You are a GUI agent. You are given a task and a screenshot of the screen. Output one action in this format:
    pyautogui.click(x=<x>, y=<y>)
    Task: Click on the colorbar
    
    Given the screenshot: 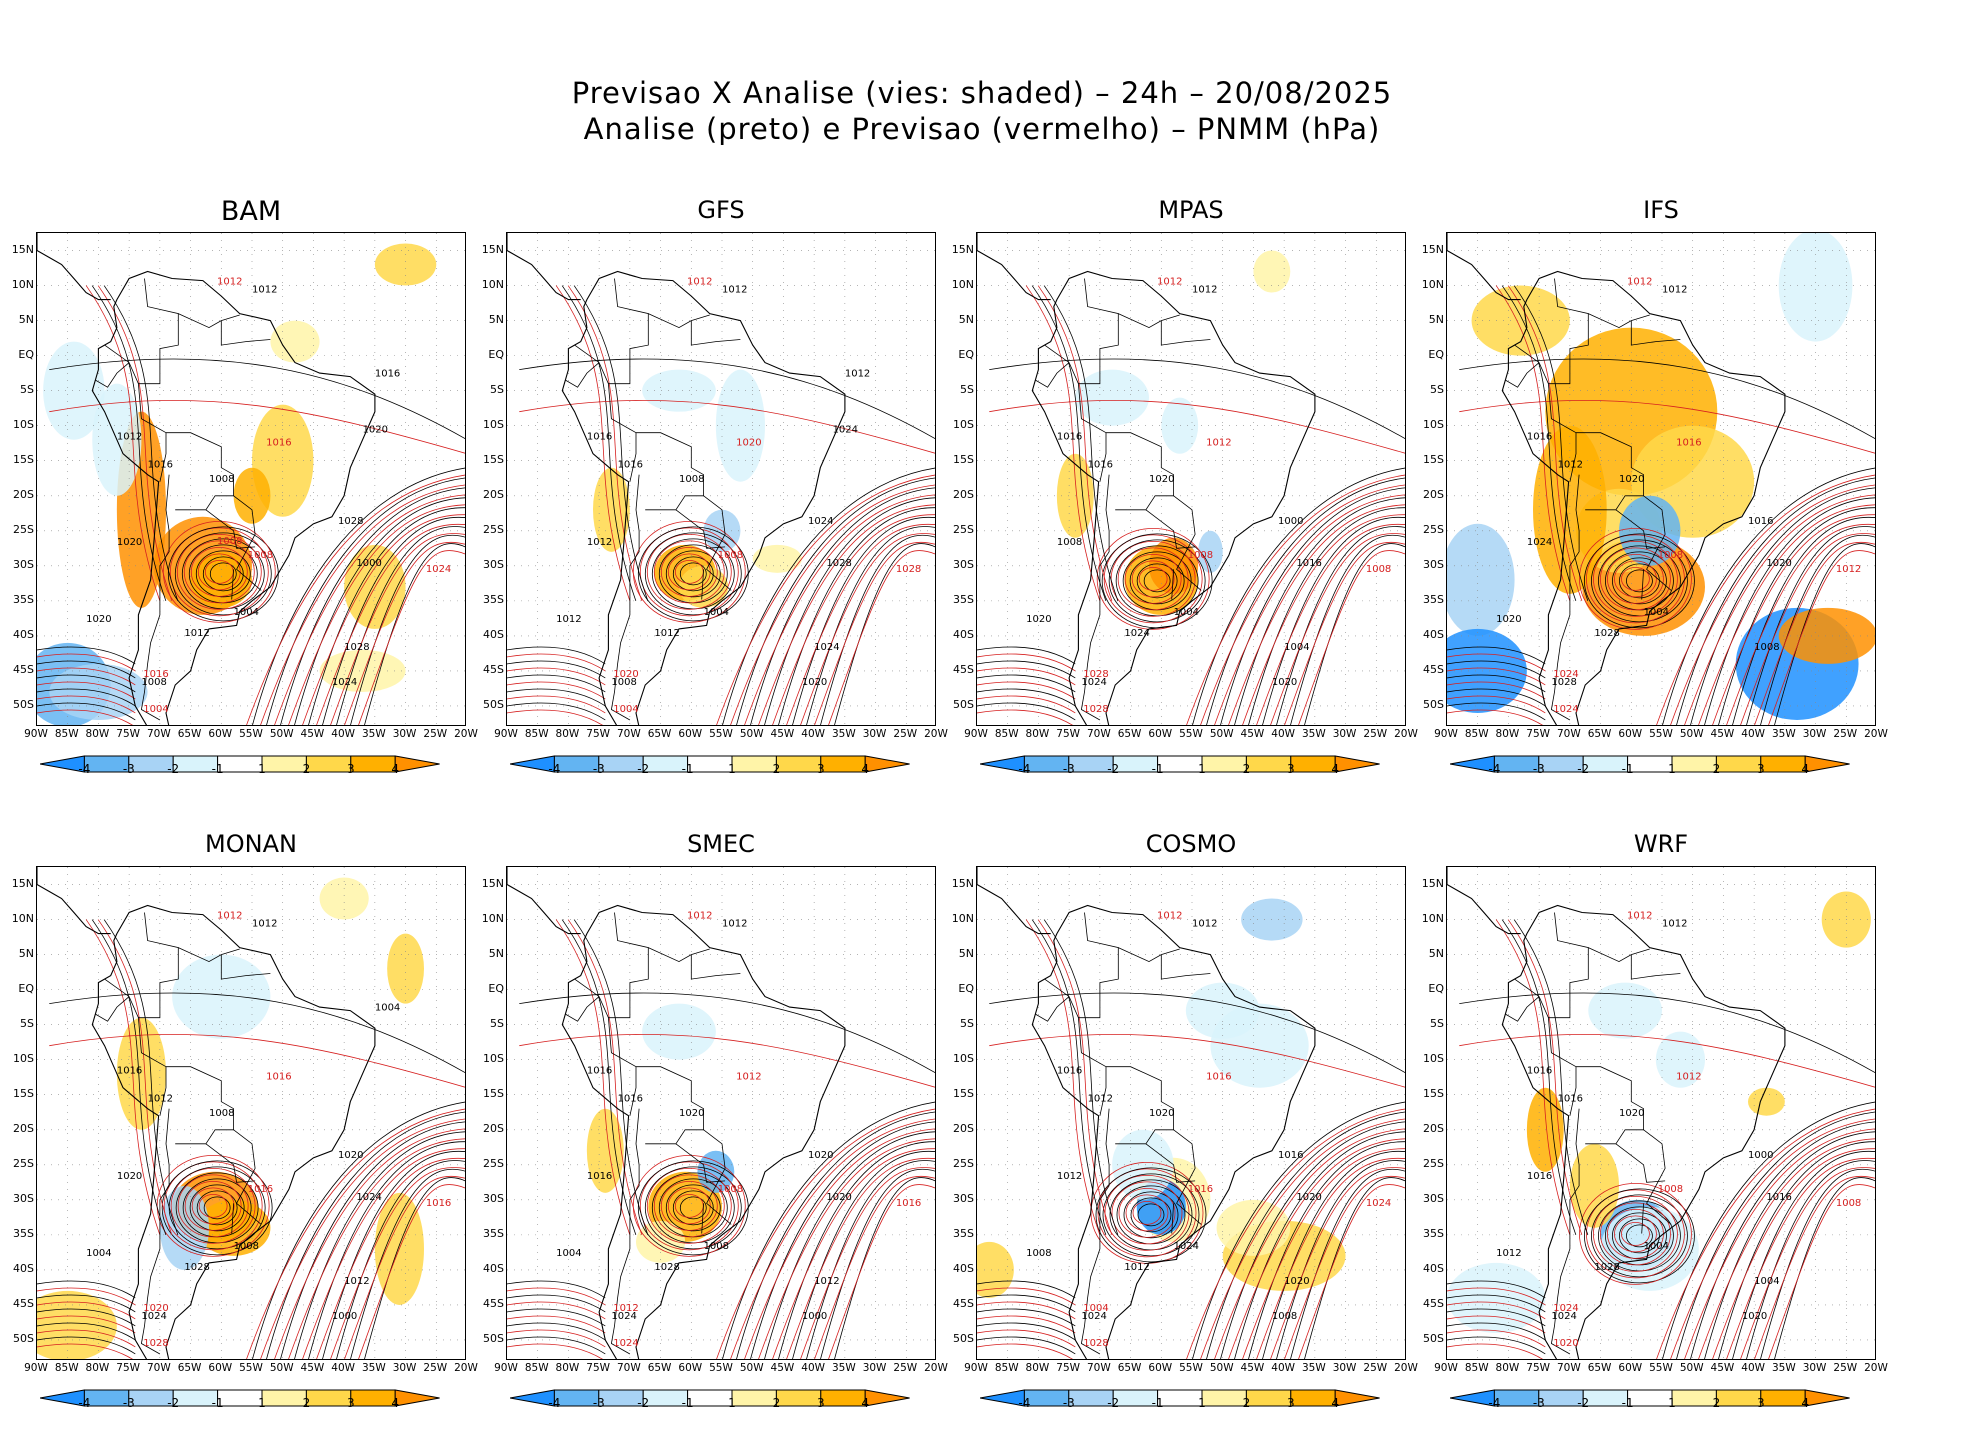 What is the action you would take?
    pyautogui.click(x=1649, y=769)
    